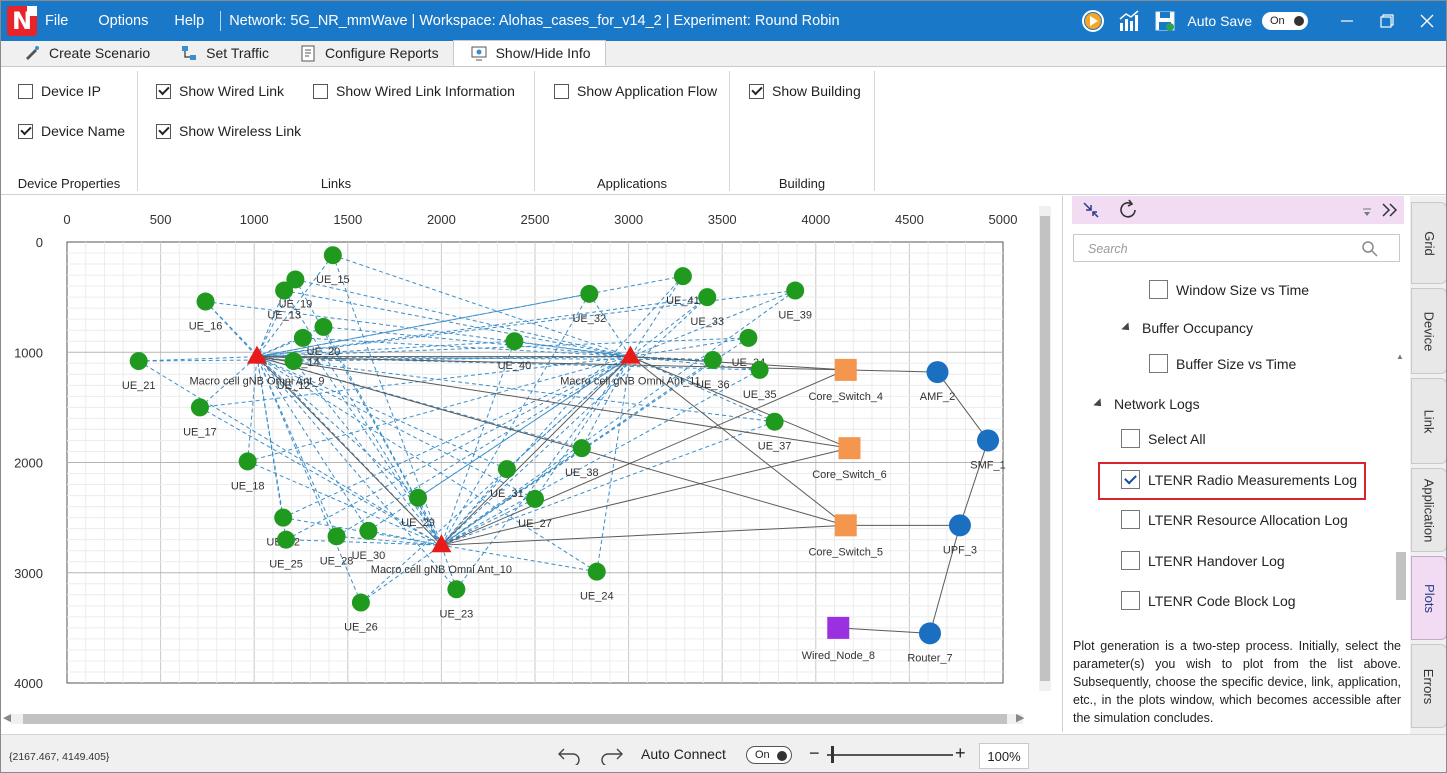 The height and width of the screenshot is (773, 1447). What do you see at coordinates (832, 754) in the screenshot?
I see `zoom-slider-handle` at bounding box center [832, 754].